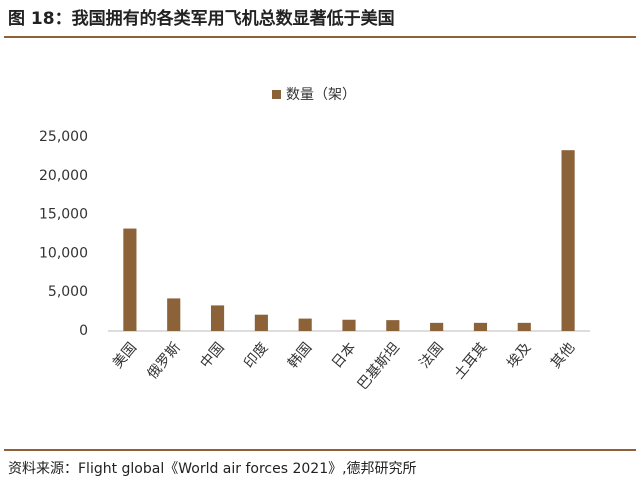 Image resolution: width=640 pixels, height=486 pixels. Describe the element at coordinates (63, 253) in the screenshot. I see `y-tick-label: 10,000` at that location.